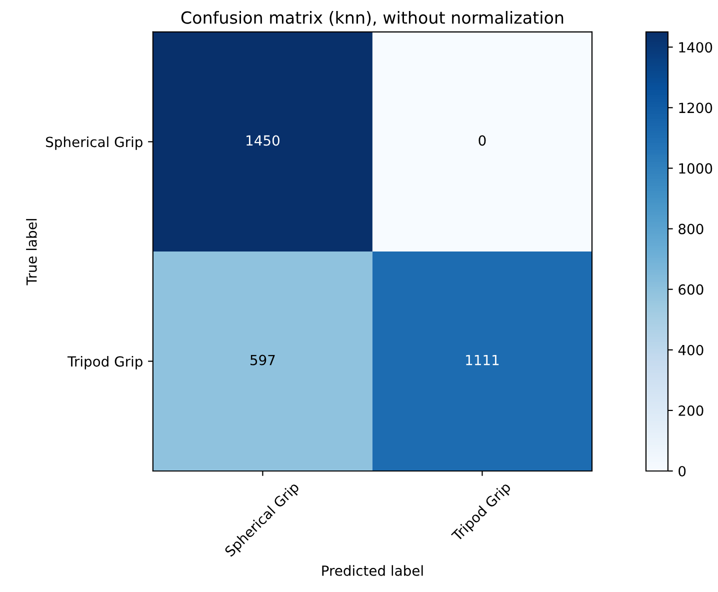  I want to click on chart-title: Confusion matrix (knn), without normalization, so click(372, 18).